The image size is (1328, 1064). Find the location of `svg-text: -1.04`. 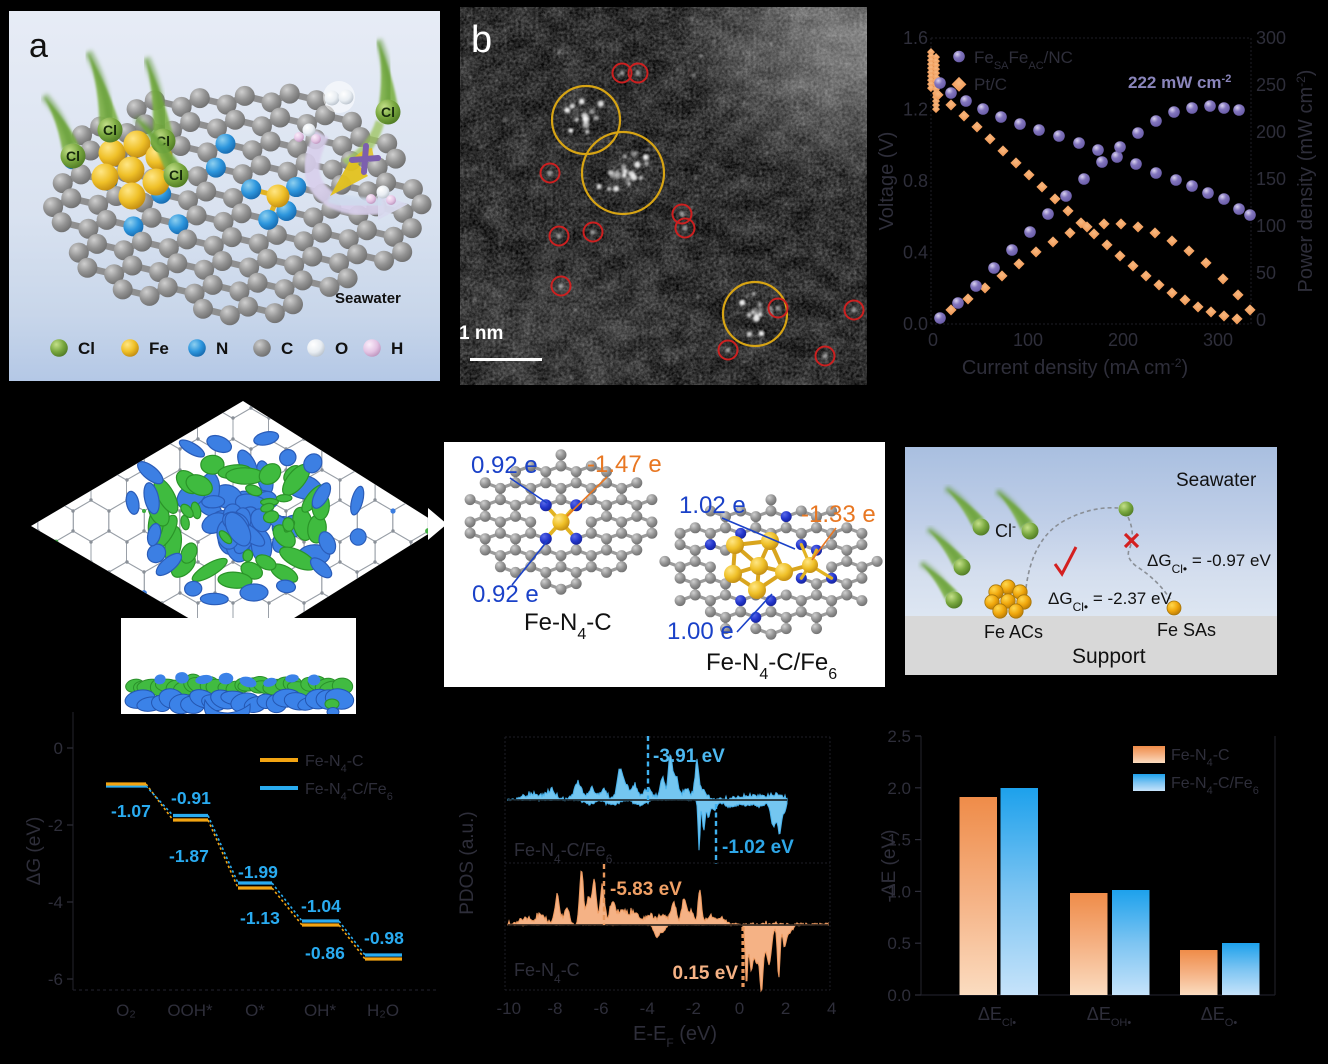

svg-text: -1.04 is located at coordinates (321, 906).